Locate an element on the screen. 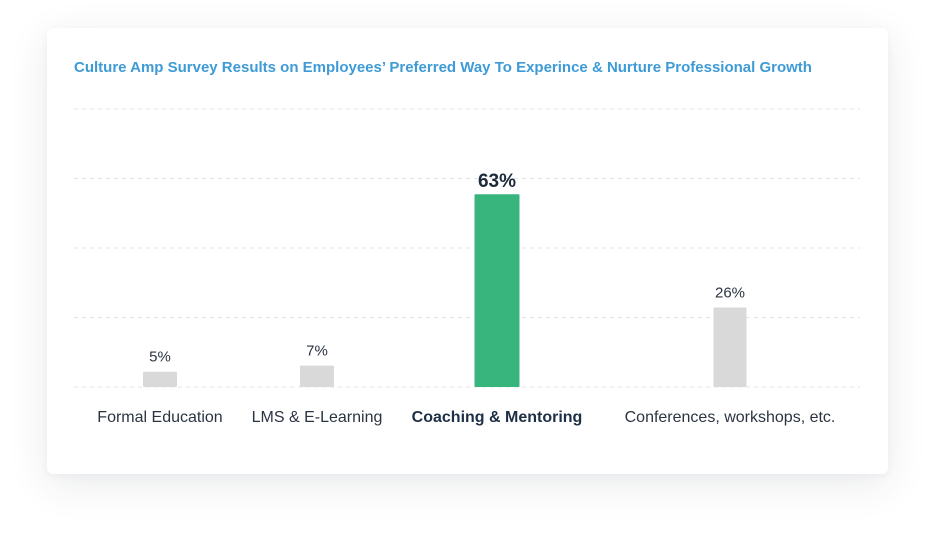  value-label: 63% is located at coordinates (497, 181).